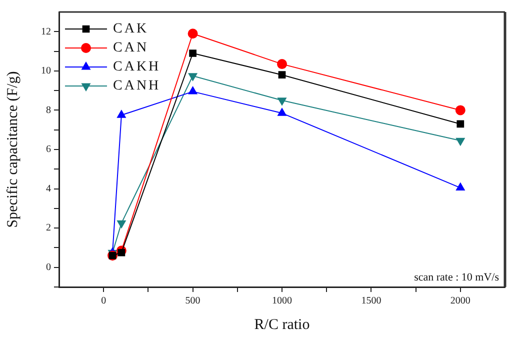  What do you see at coordinates (137, 86) in the screenshot?
I see `legend-label: CANH` at bounding box center [137, 86].